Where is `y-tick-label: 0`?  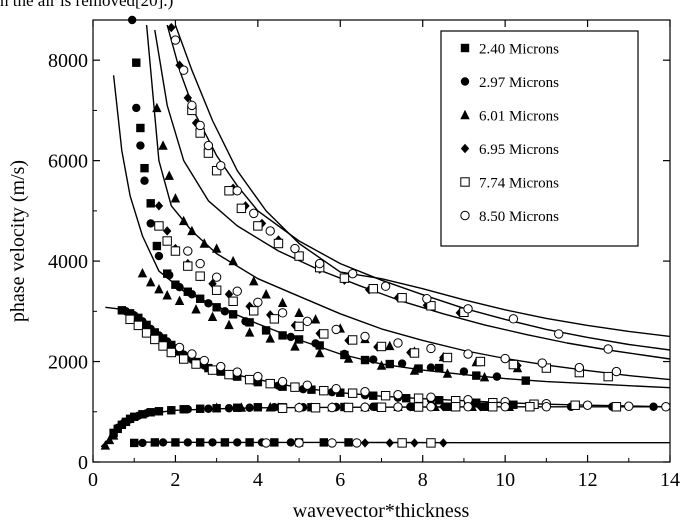 y-tick-label: 0 is located at coordinates (83, 463).